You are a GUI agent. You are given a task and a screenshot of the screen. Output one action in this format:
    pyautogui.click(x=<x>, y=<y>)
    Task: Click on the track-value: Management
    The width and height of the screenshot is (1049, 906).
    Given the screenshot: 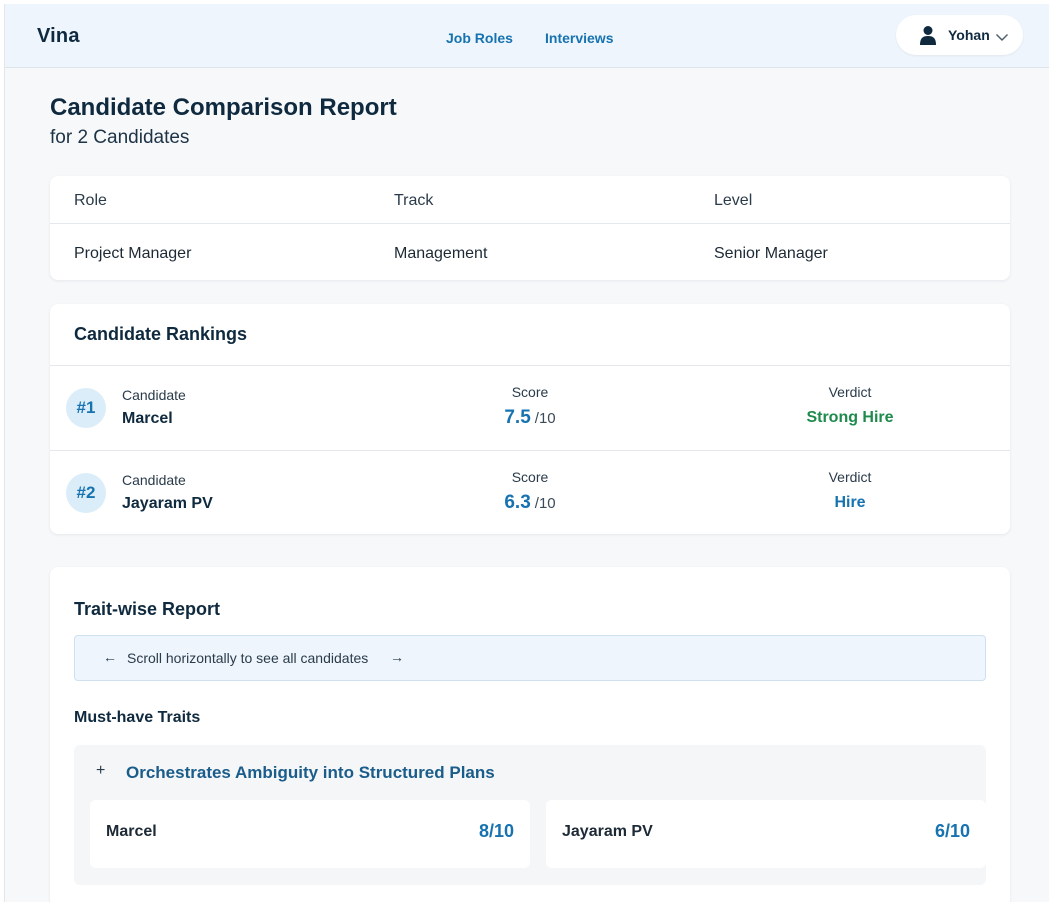 What is the action you would take?
    pyautogui.click(x=441, y=253)
    